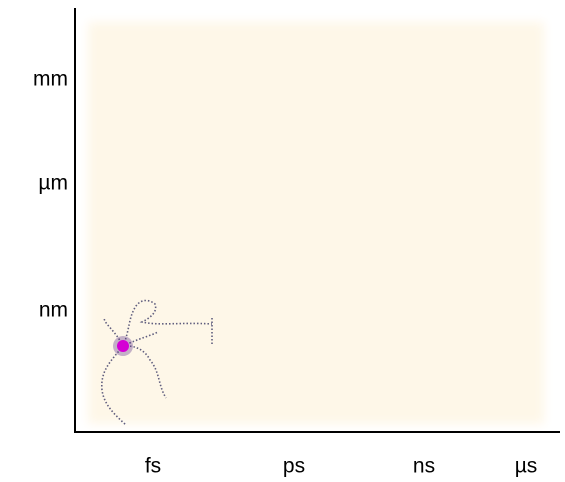 The height and width of the screenshot is (482, 565). I want to click on x-tick-label: fs, so click(153, 466).